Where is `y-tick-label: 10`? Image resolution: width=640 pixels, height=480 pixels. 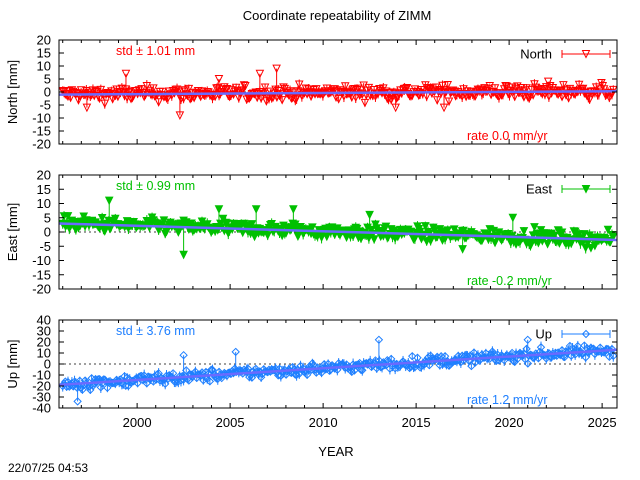
y-tick-label: 10 is located at coordinates (44, 353).